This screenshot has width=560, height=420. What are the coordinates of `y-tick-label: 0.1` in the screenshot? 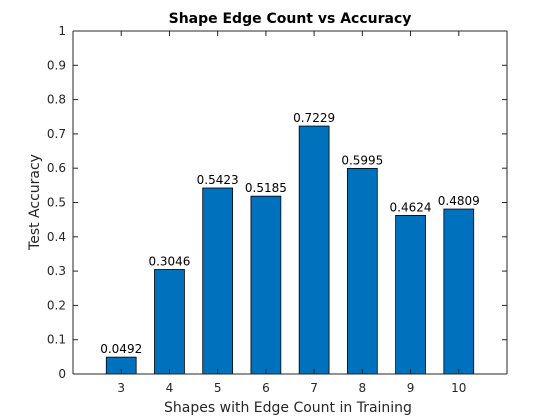 It's located at (56, 340).